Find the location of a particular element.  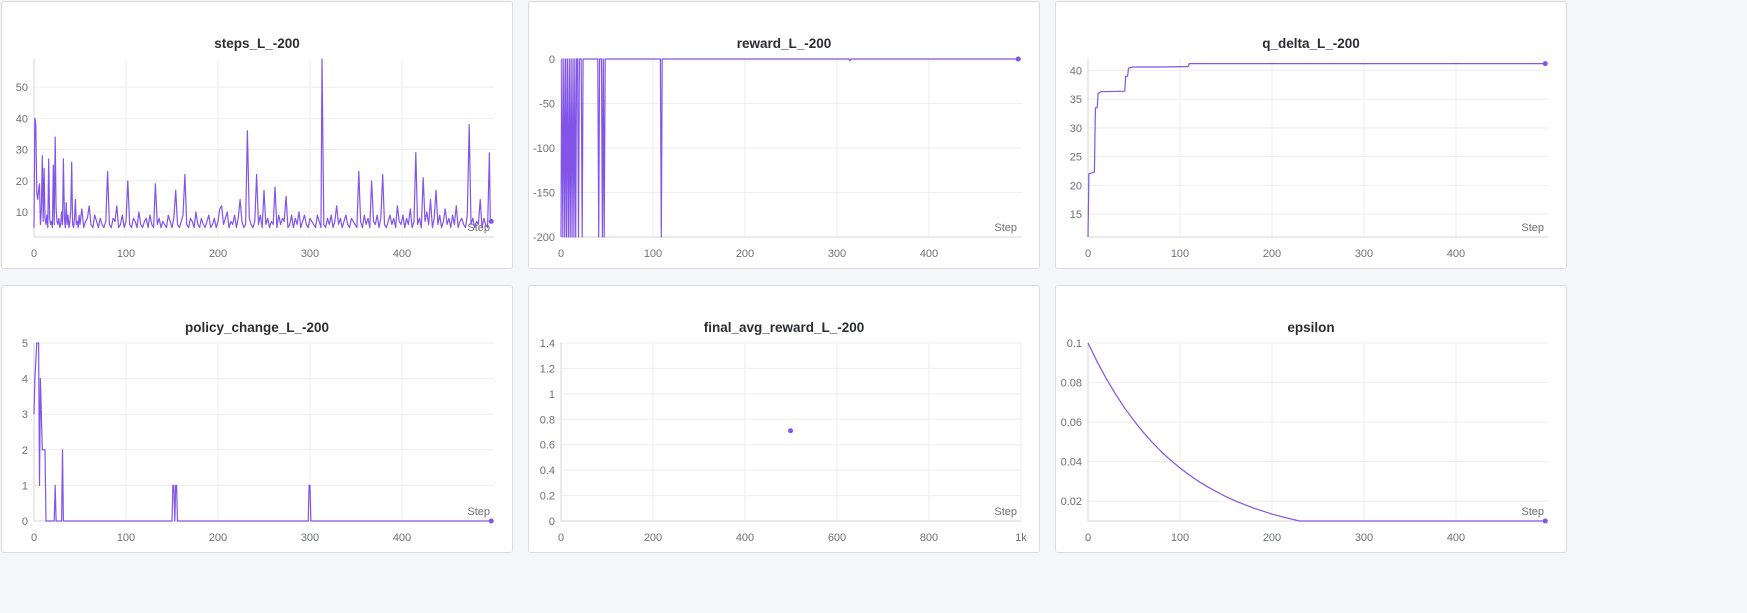

y-tick-label: 0.04 is located at coordinates (1071, 463).